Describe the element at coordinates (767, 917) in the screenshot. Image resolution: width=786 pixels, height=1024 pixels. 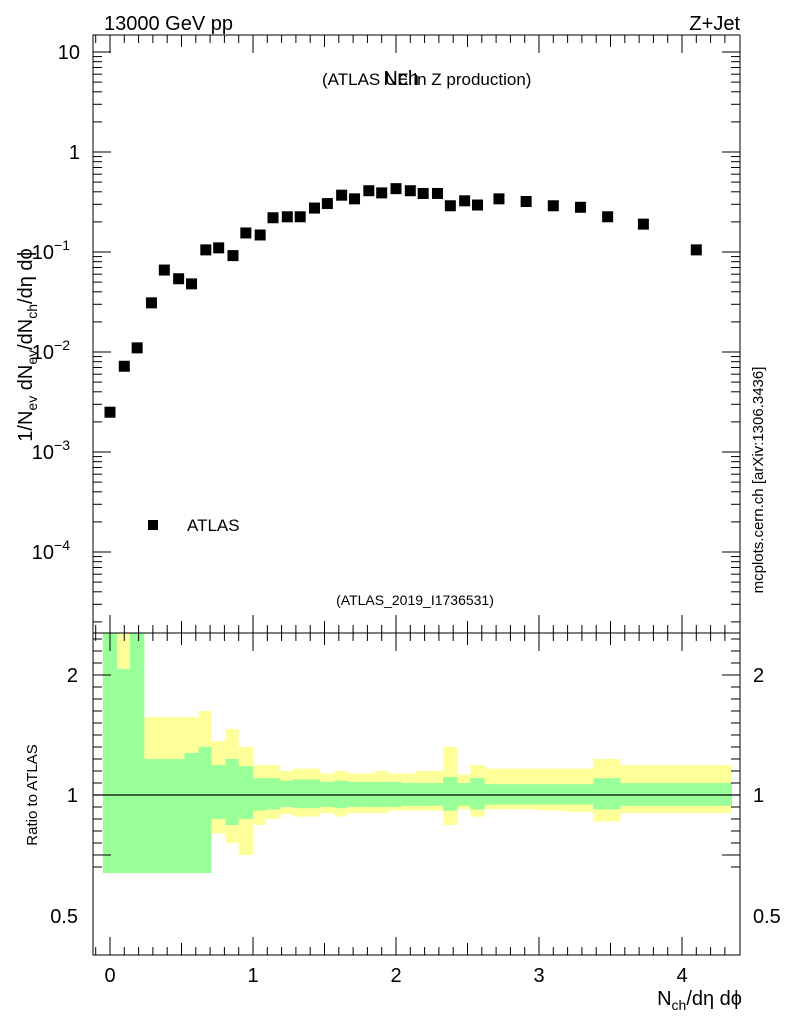
I see `ratio-y-tick-label-right: 0.5` at that location.